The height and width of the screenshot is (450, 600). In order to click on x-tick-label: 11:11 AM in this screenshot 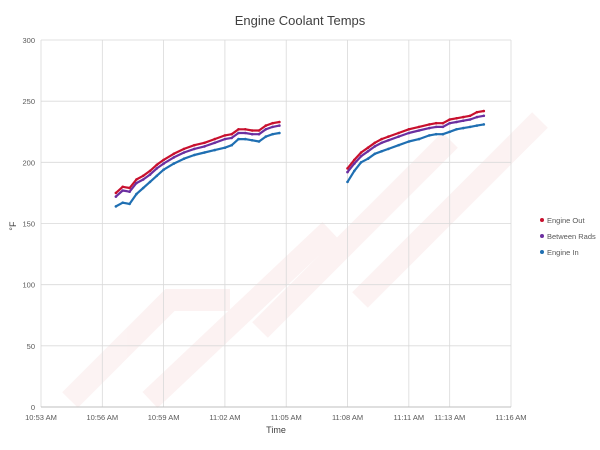, I will do `click(409, 417)`.